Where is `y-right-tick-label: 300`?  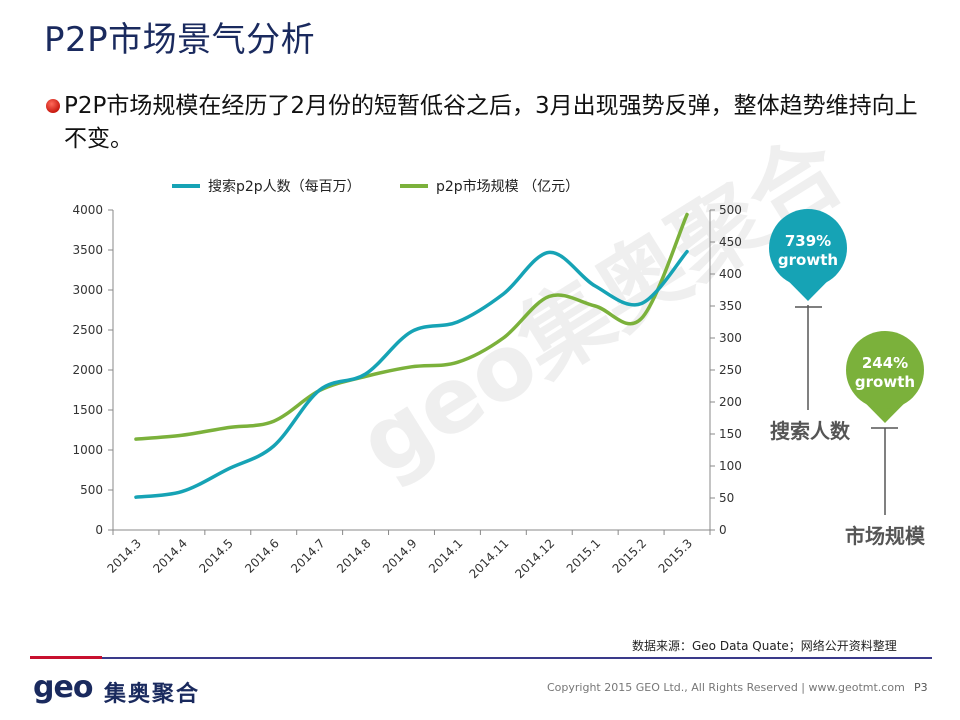 y-right-tick-label: 300 is located at coordinates (730, 338).